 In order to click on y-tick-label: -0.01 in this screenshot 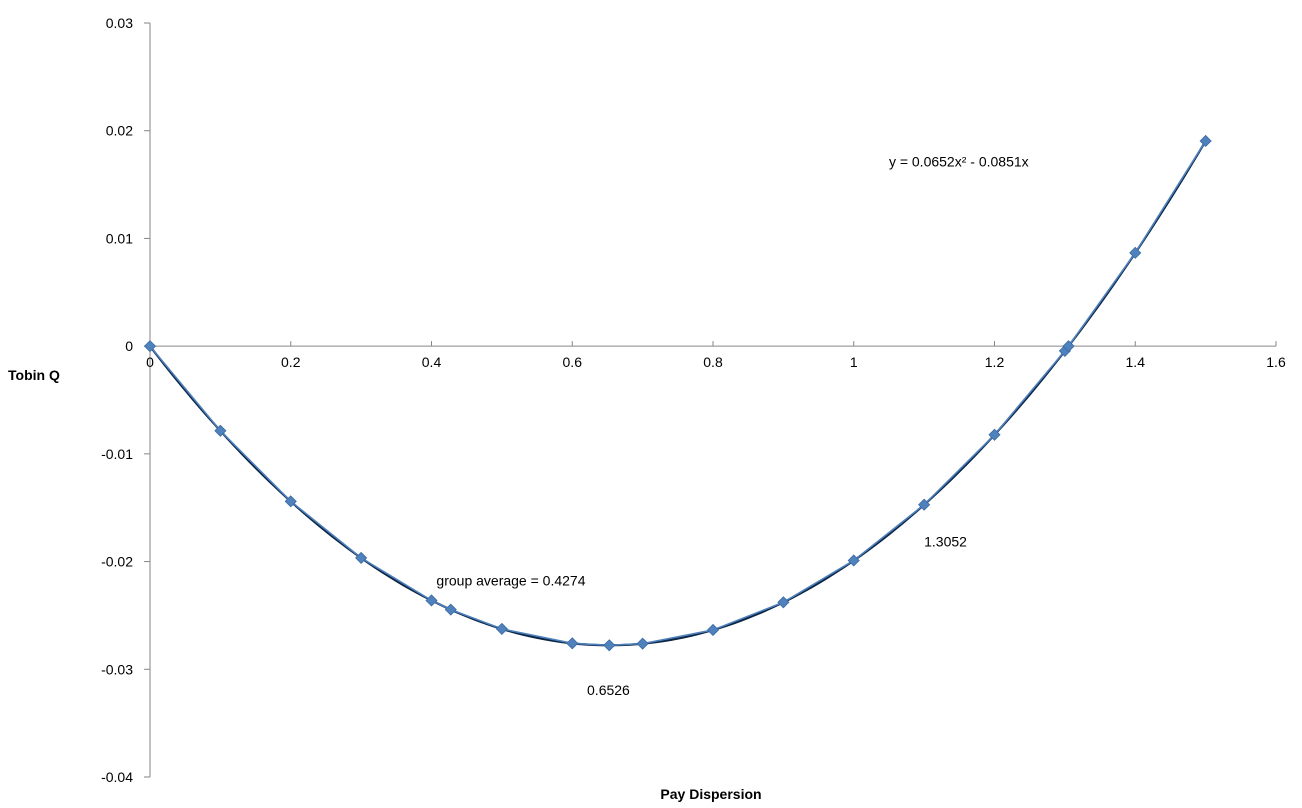, I will do `click(117, 454)`.